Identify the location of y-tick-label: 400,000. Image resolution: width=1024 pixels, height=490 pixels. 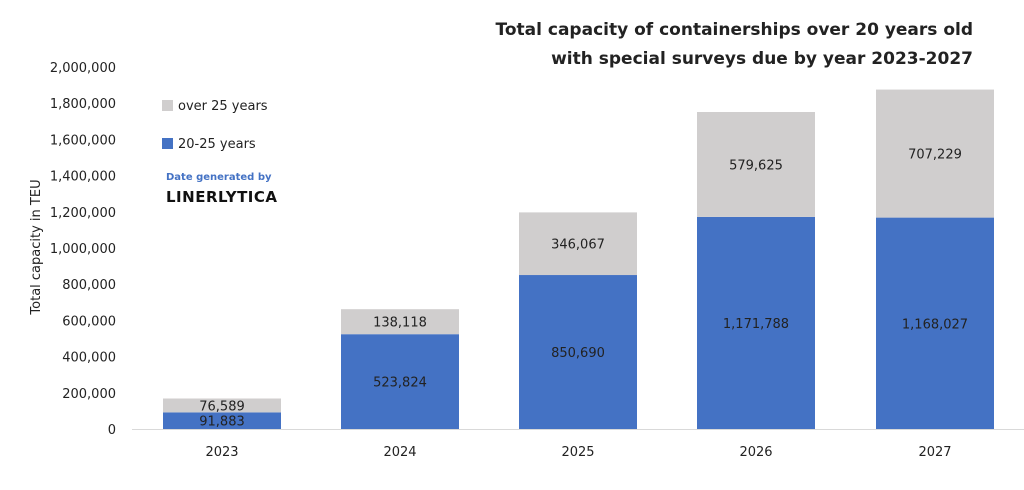
(89, 358).